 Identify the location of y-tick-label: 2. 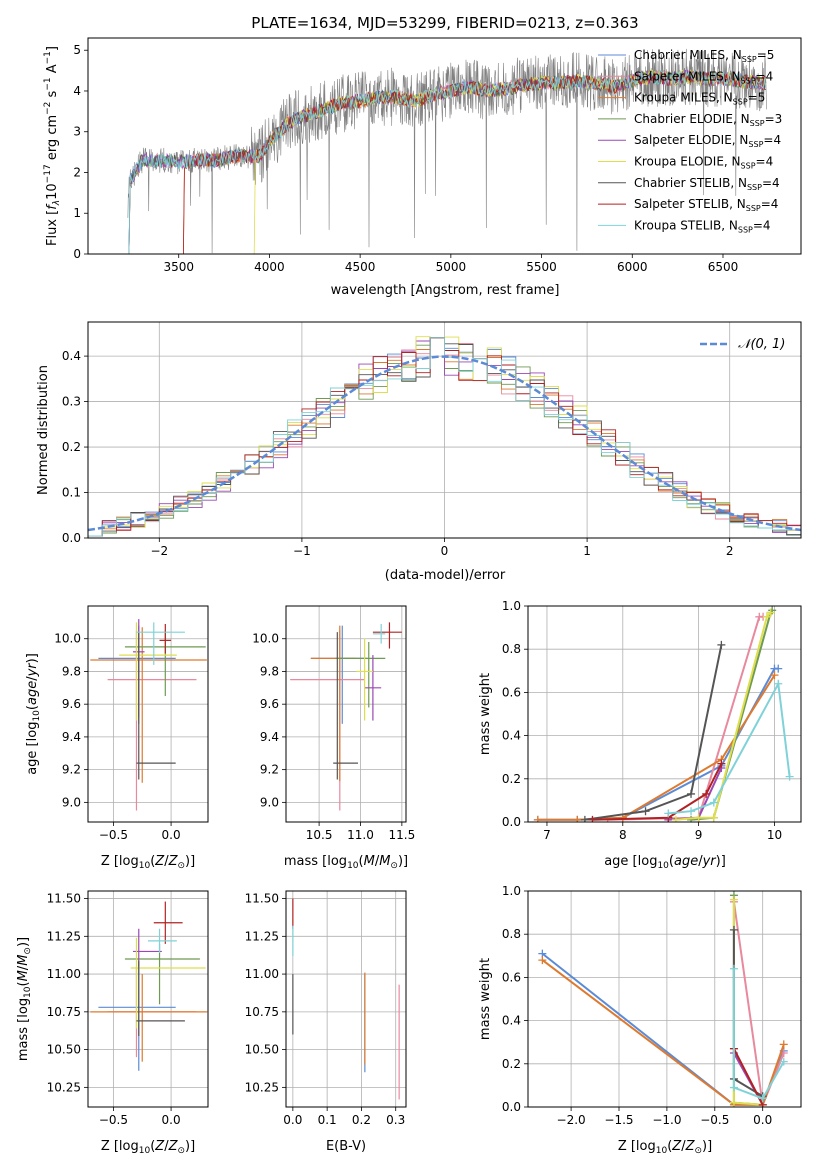
(77, 172).